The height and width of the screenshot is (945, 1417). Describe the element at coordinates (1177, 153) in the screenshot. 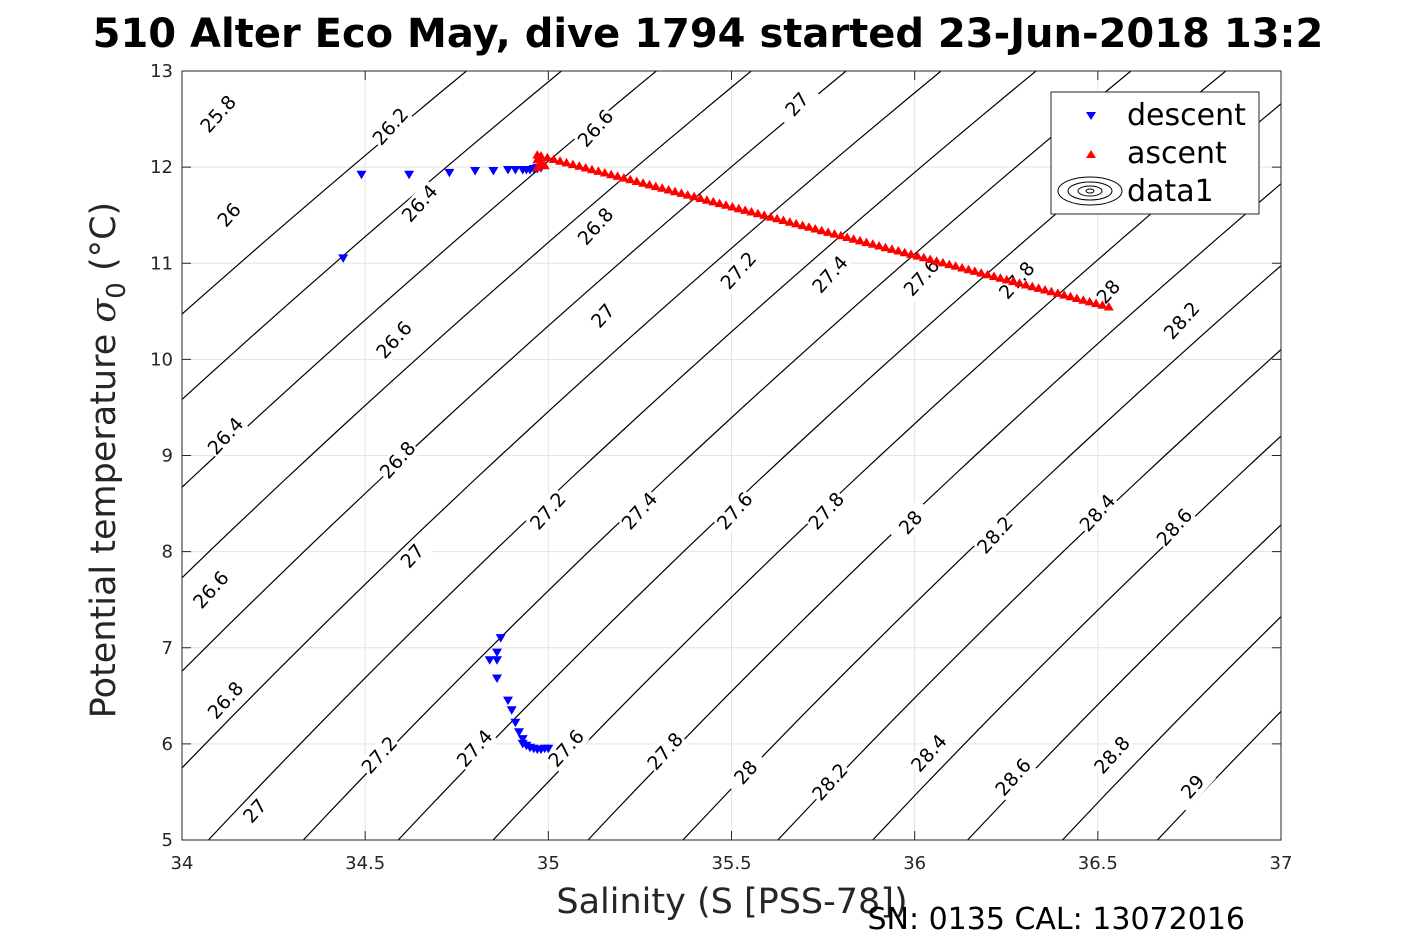

I see `legend-ascent-label: ascent` at that location.